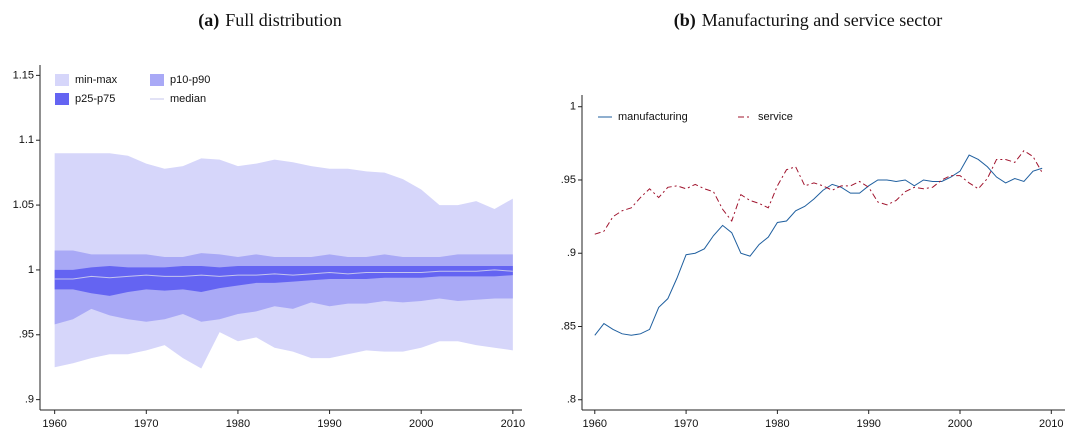  Describe the element at coordinates (283, 20) in the screenshot. I see `title-text: Full distribution` at that location.